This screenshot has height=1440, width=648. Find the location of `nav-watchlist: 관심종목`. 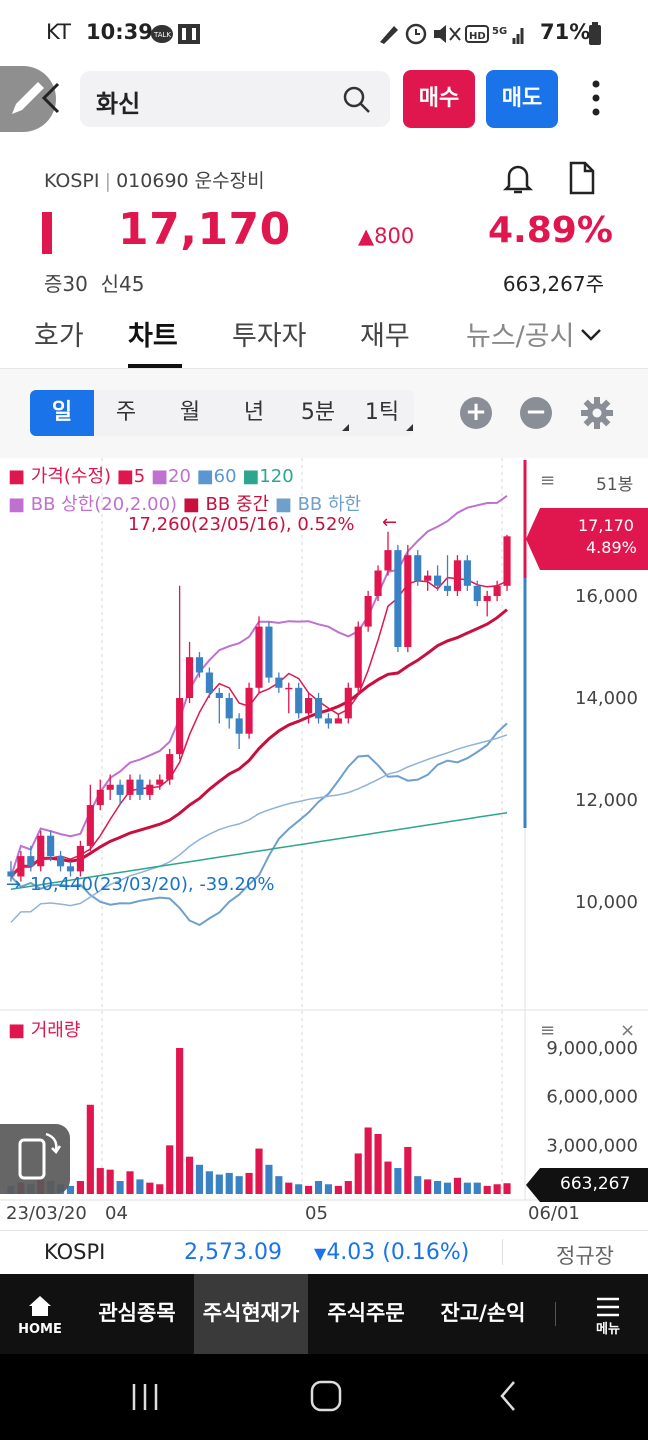

nav-watchlist: 관심종목 is located at coordinates (137, 1313).